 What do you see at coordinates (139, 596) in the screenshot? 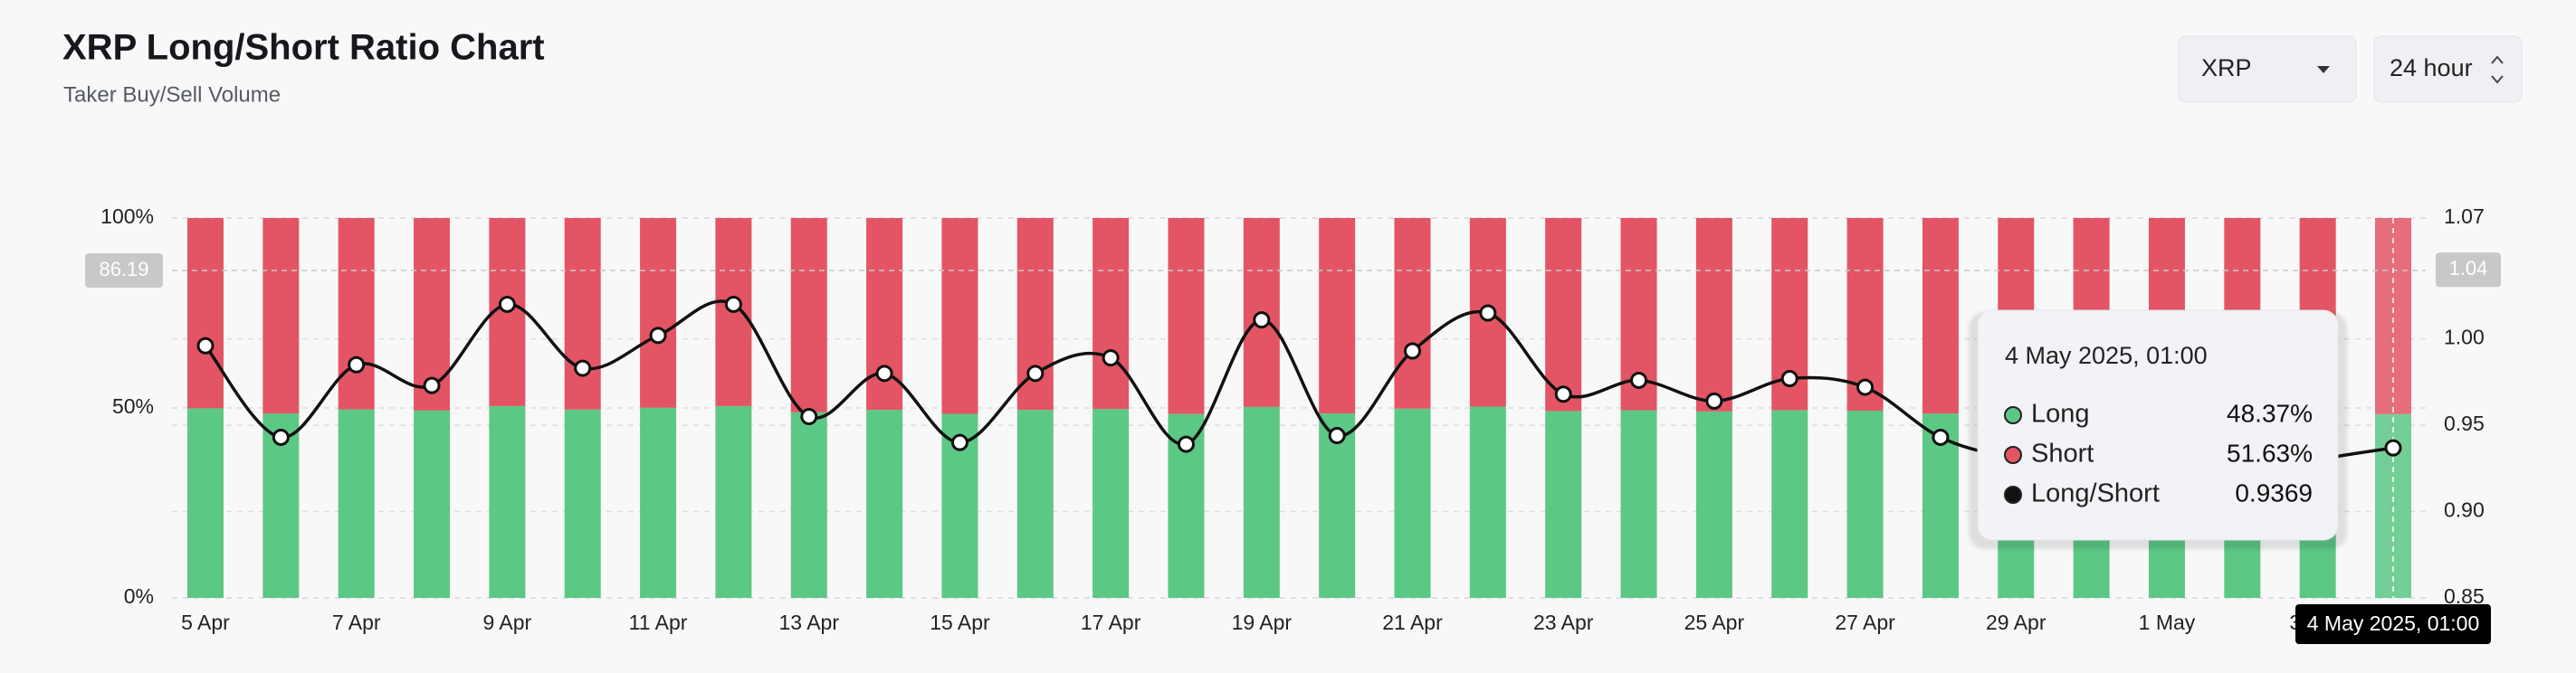
I see `y-tick-label: 0%` at bounding box center [139, 596].